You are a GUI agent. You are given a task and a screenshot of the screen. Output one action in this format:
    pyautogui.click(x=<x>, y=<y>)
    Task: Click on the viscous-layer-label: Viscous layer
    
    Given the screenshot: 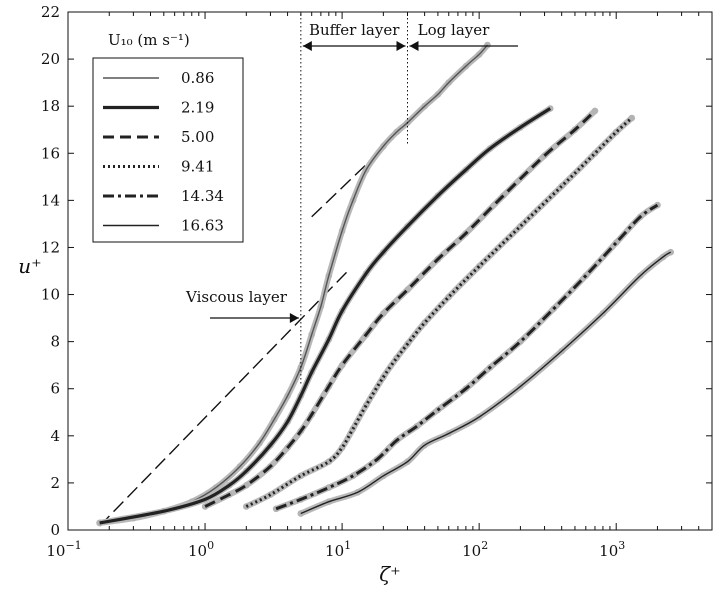 What is the action you would take?
    pyautogui.click(x=236, y=297)
    